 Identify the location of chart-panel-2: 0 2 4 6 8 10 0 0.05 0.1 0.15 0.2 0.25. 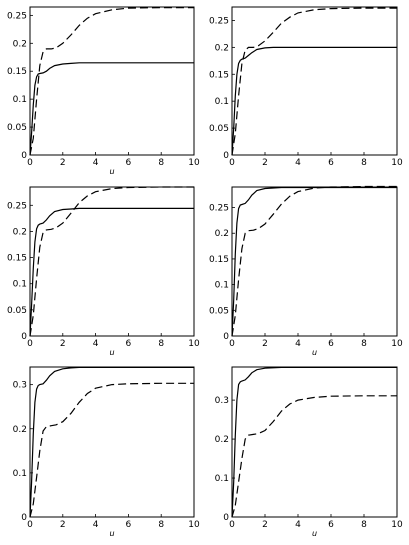
(306, 87).